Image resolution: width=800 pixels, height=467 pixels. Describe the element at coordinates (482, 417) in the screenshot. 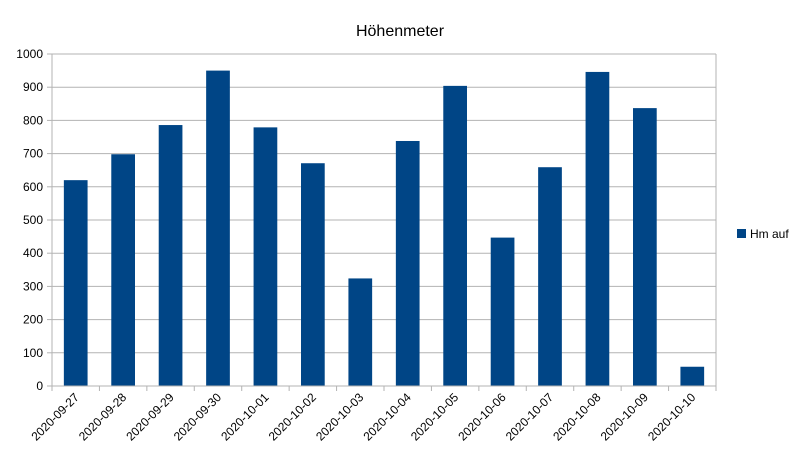

I see `x-tick-label-2020-10-06: 2020-10-06` at that location.